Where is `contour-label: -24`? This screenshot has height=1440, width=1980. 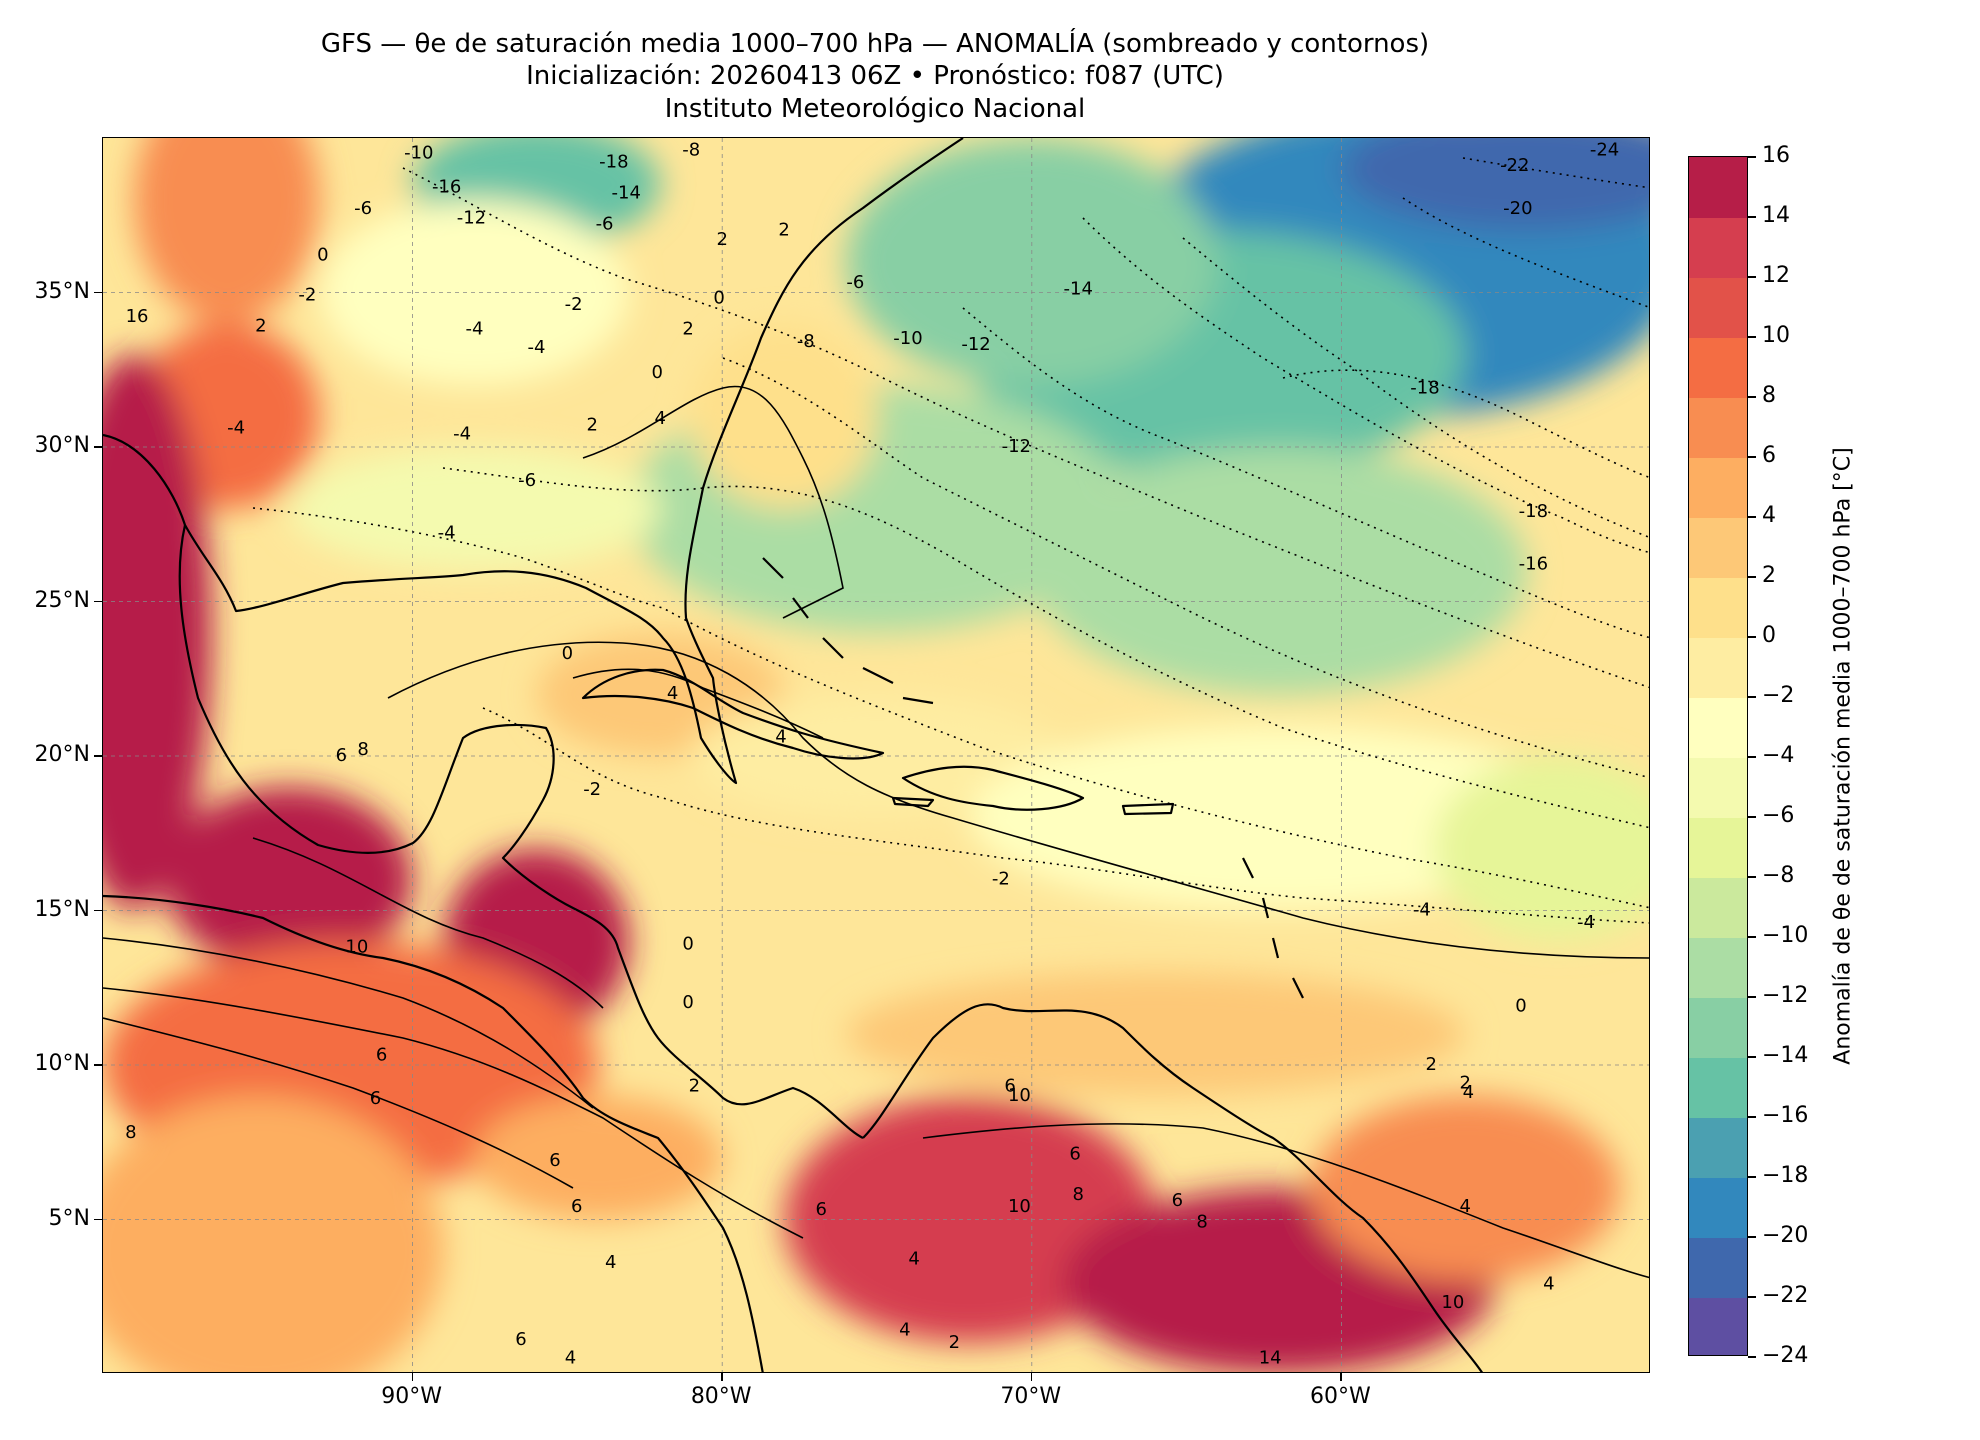 contour-label: -24 is located at coordinates (1604, 149).